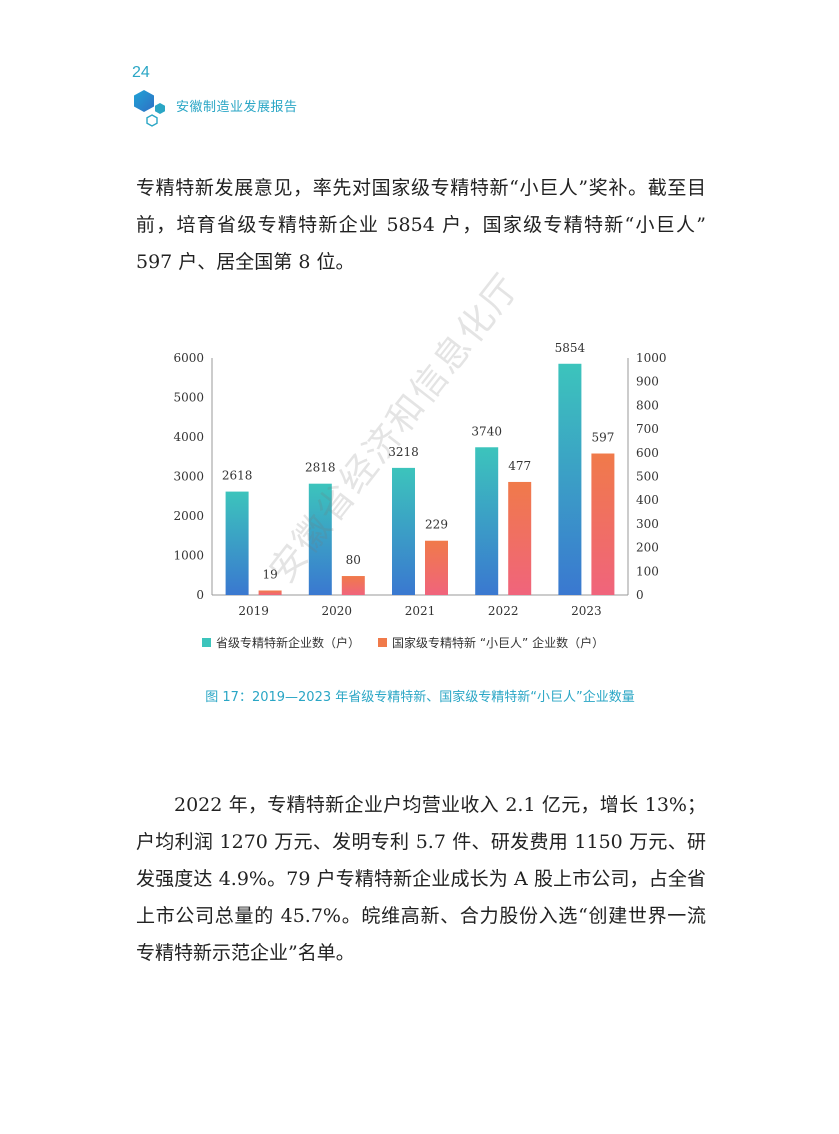 This screenshot has width=839, height=1134. I want to click on bar-provincial-2023, so click(570, 479).